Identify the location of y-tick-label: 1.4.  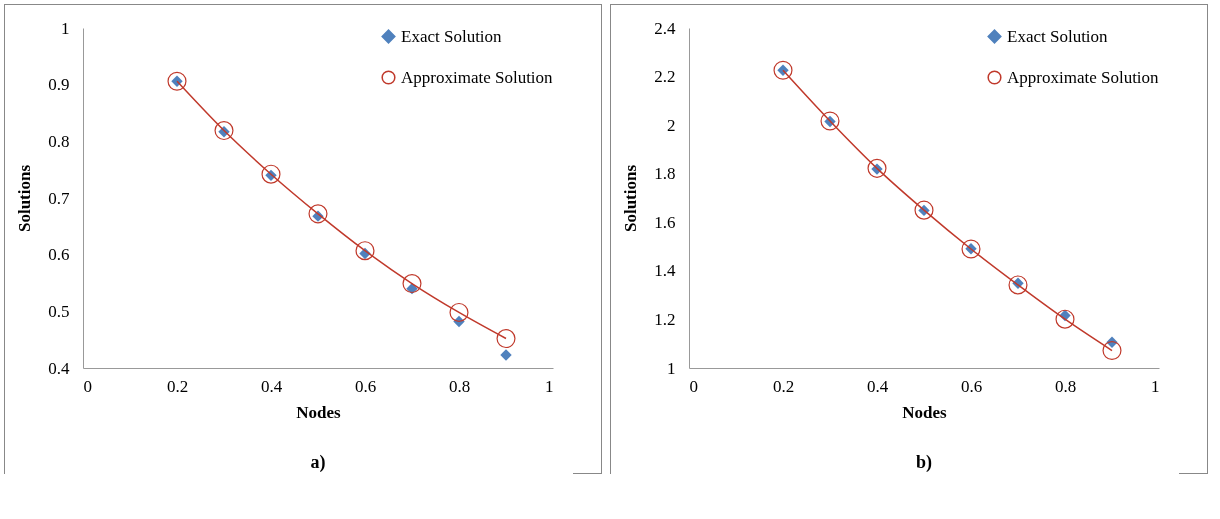
(665, 271).